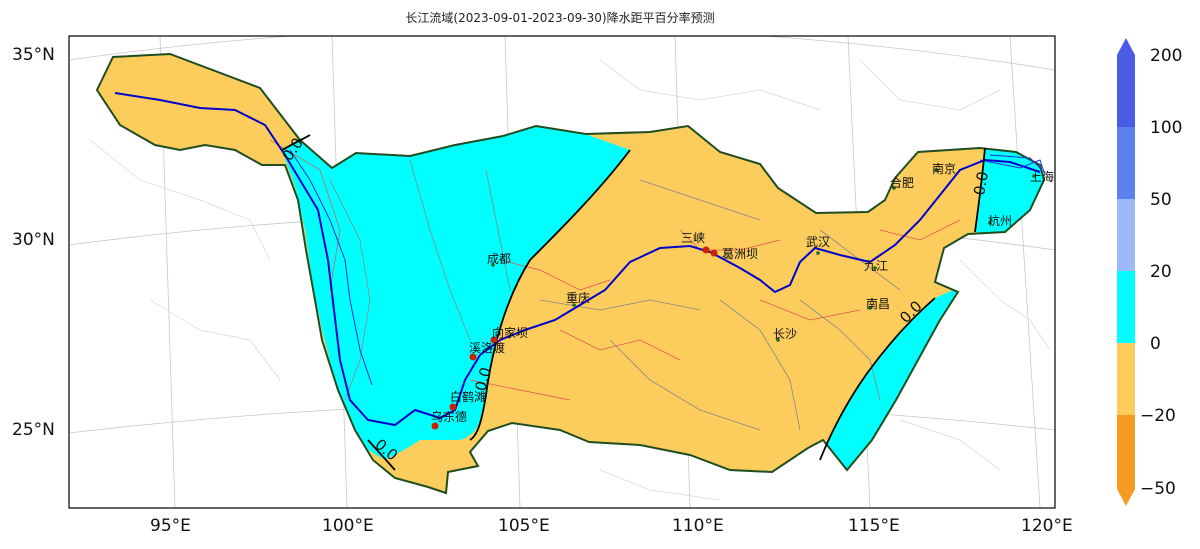 This screenshot has height=549, width=1200. Describe the element at coordinates (33, 55) in the screenshot. I see `lat-tick-label: 35°N` at that location.